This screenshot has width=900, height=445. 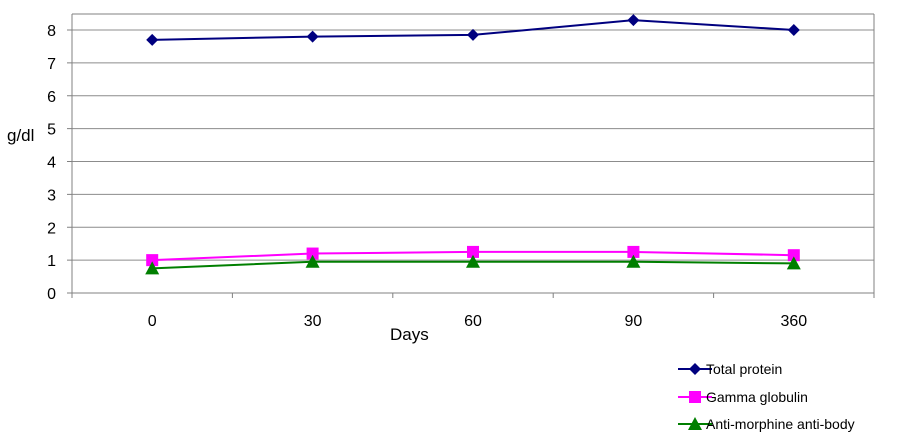 I want to click on legend-item: Anti-morphine anti-body, so click(x=766, y=424).